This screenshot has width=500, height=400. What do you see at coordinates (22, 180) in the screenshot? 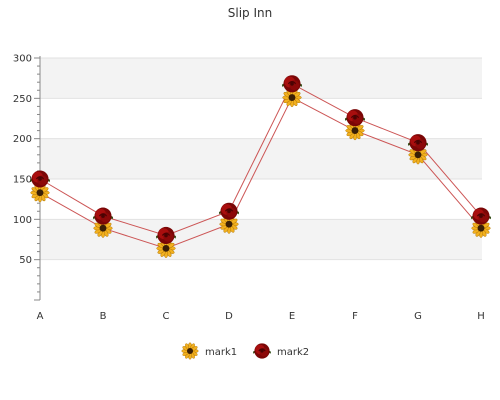
I see `y-tick-label: 150` at bounding box center [22, 180].